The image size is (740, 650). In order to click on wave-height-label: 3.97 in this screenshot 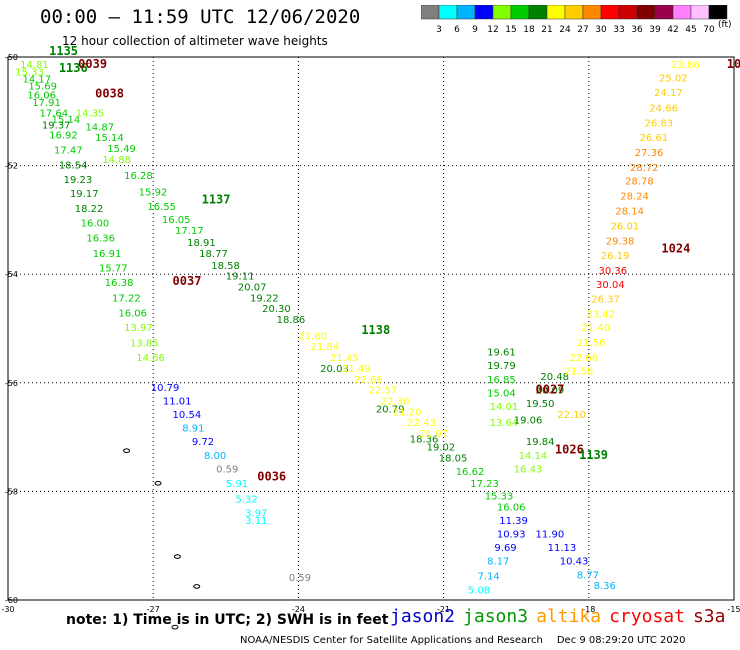, I will do `click(256, 513)`.